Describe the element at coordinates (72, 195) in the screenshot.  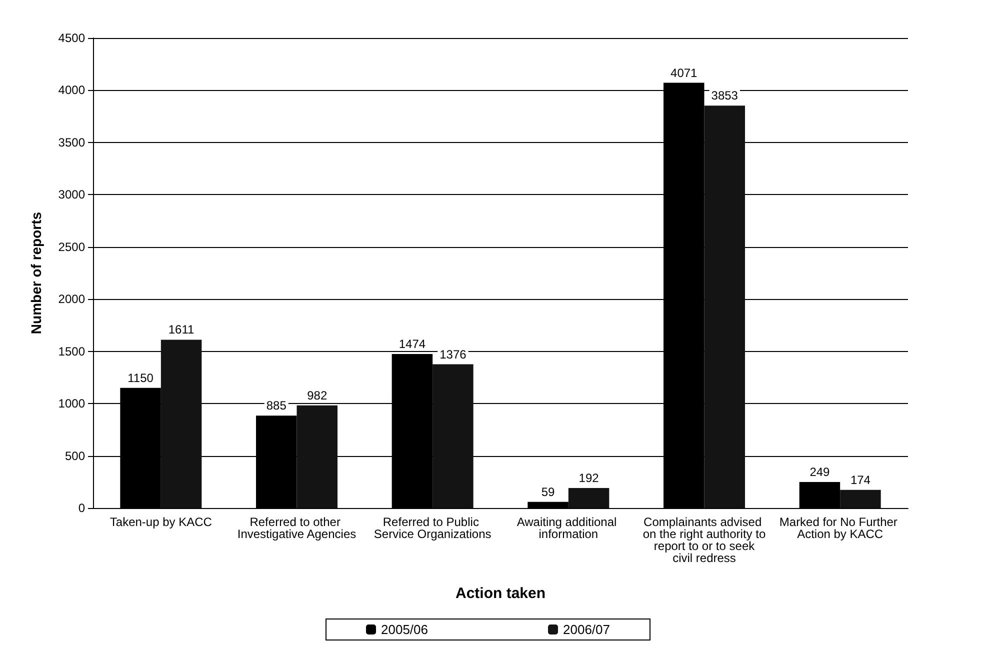
I see `y-tick-label: 3000` at that location.